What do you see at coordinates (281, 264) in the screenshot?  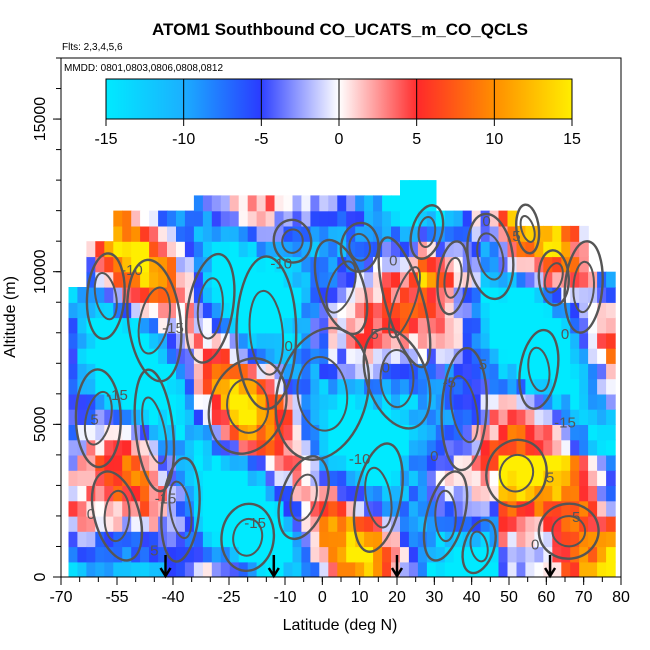 I see `contour-label: -10` at bounding box center [281, 264].